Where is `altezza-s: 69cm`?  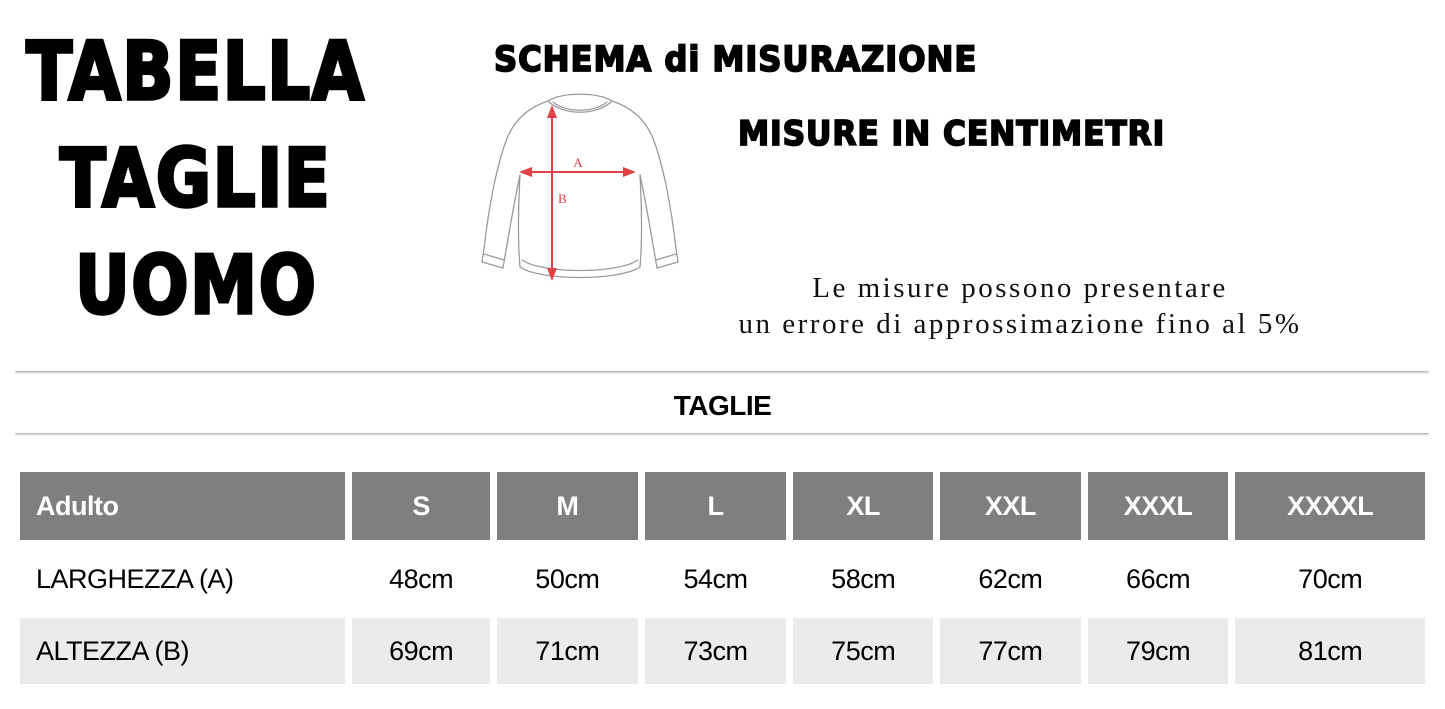 altezza-s: 69cm is located at coordinates (421, 651).